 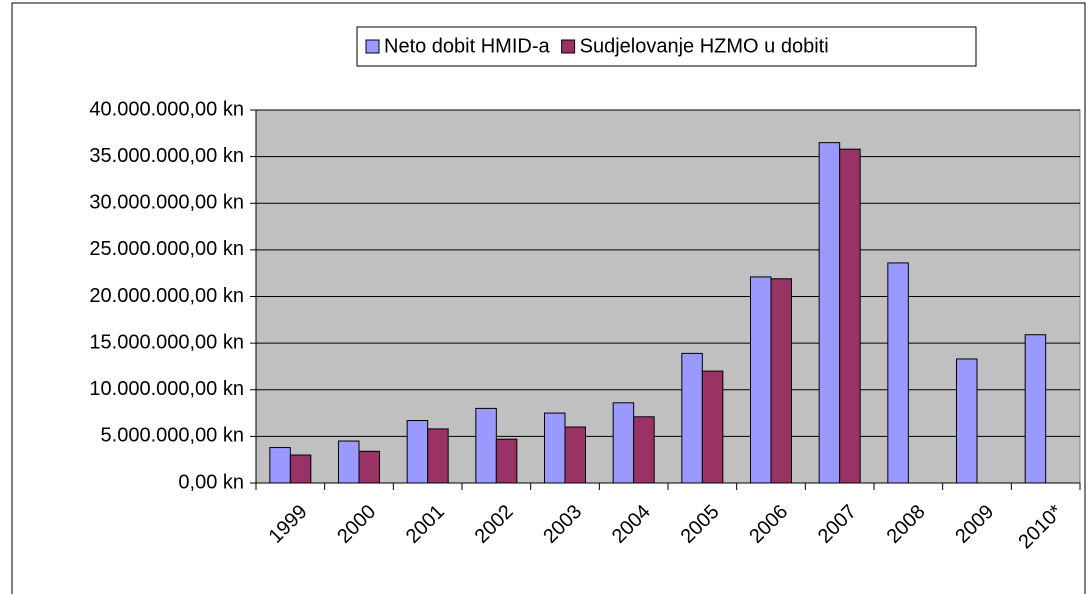 What do you see at coordinates (166, 249) in the screenshot?
I see `y-tick-label: 25.000.000,00 kn` at bounding box center [166, 249].